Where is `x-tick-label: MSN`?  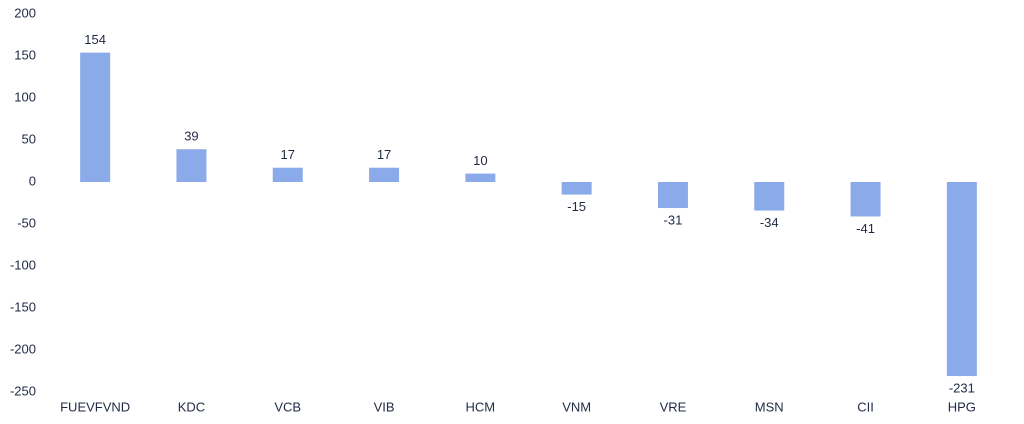
x-tick-label: MSN is located at coordinates (769, 406).